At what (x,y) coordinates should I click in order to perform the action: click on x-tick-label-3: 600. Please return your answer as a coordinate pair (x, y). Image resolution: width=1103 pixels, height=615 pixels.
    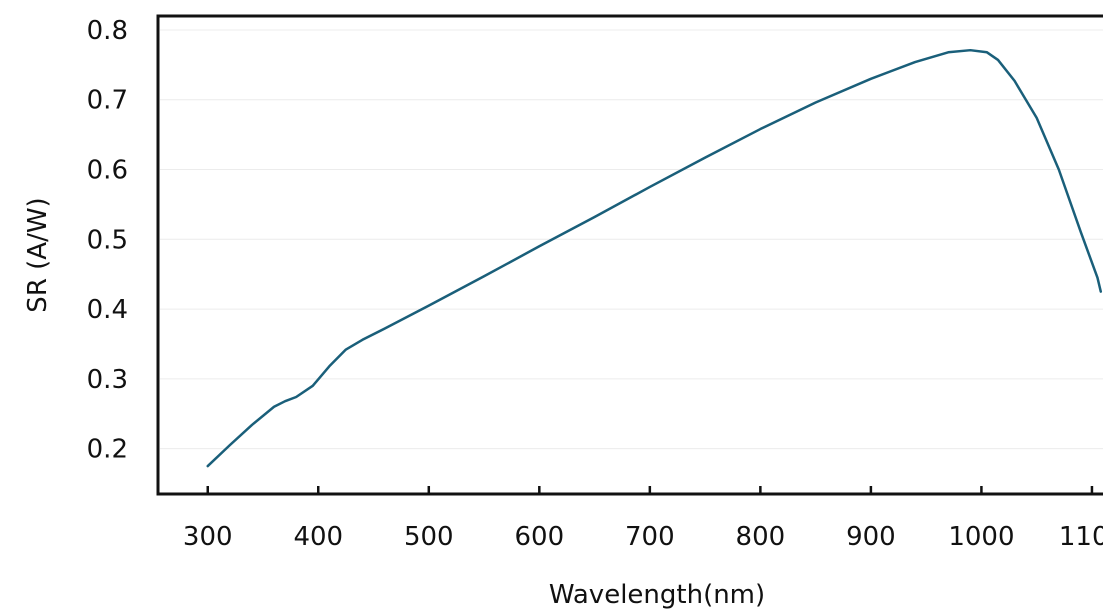
    Looking at the image, I should click on (539, 537).